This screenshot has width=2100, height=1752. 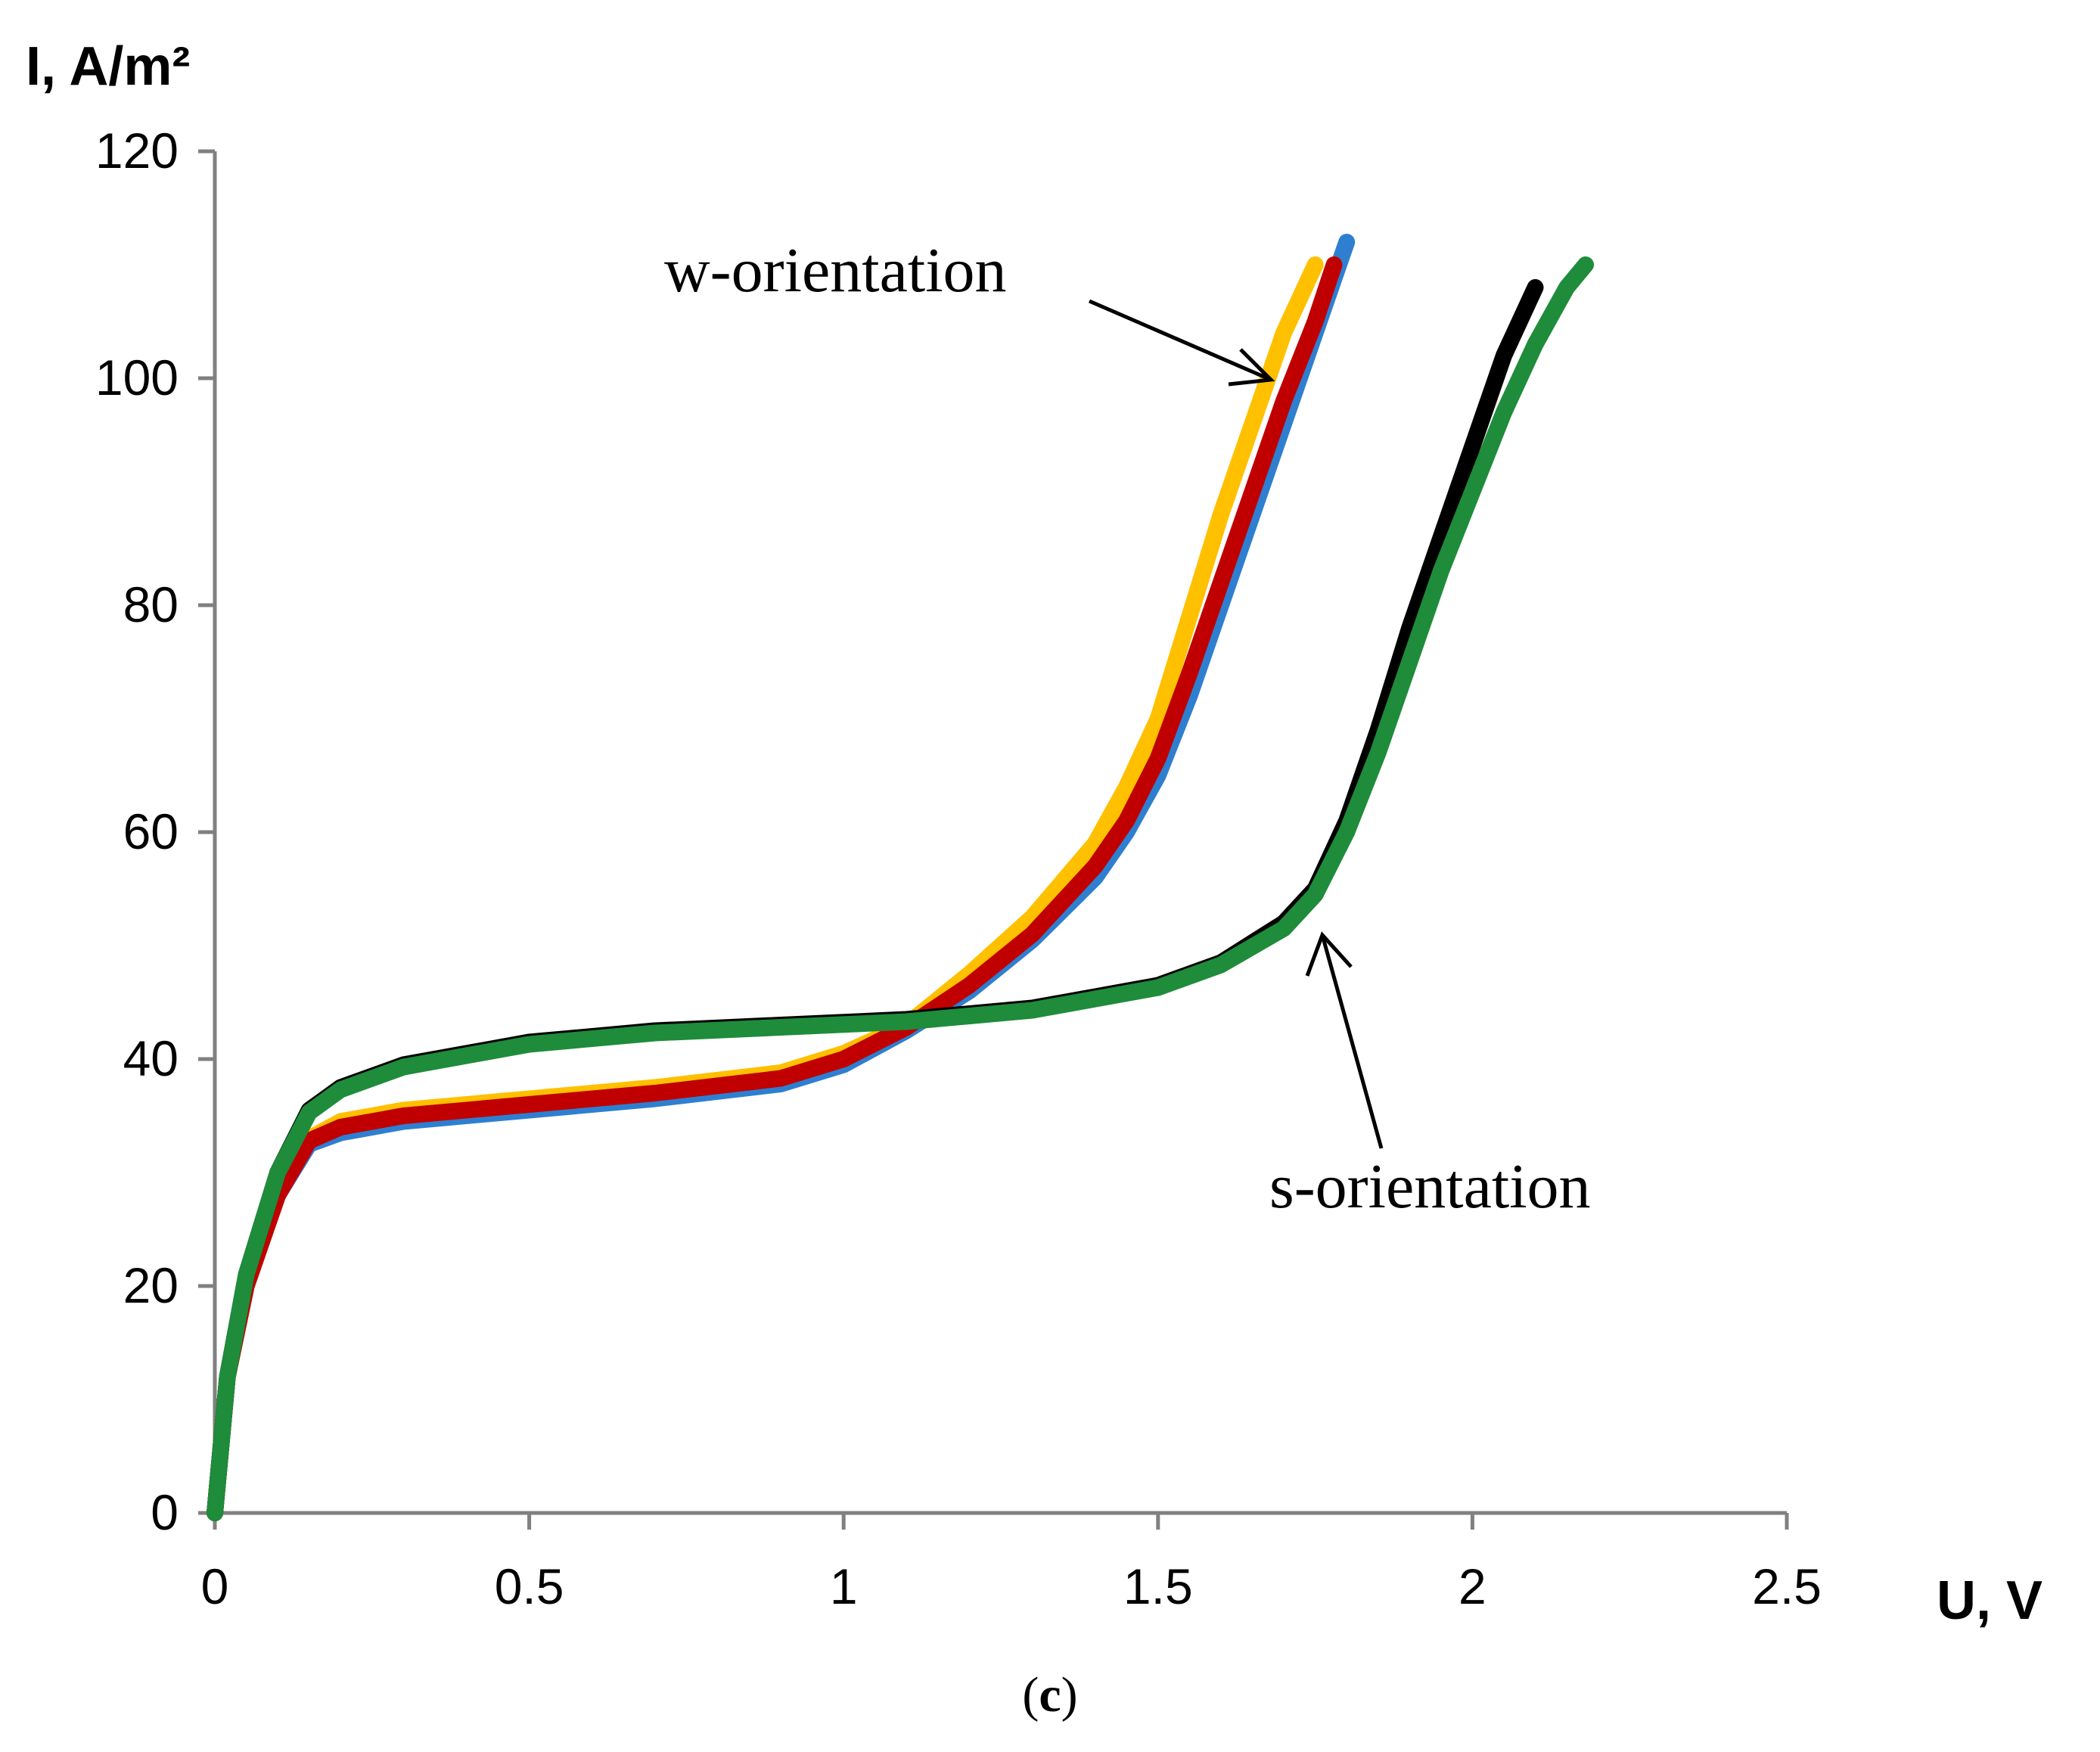 I want to click on figure-caption: (c), so click(x=1049, y=1695).